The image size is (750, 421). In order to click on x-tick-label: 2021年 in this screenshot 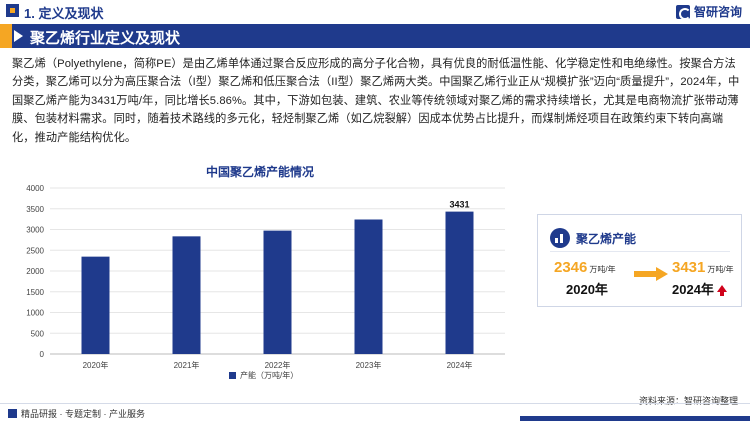, I will do `click(187, 365)`.